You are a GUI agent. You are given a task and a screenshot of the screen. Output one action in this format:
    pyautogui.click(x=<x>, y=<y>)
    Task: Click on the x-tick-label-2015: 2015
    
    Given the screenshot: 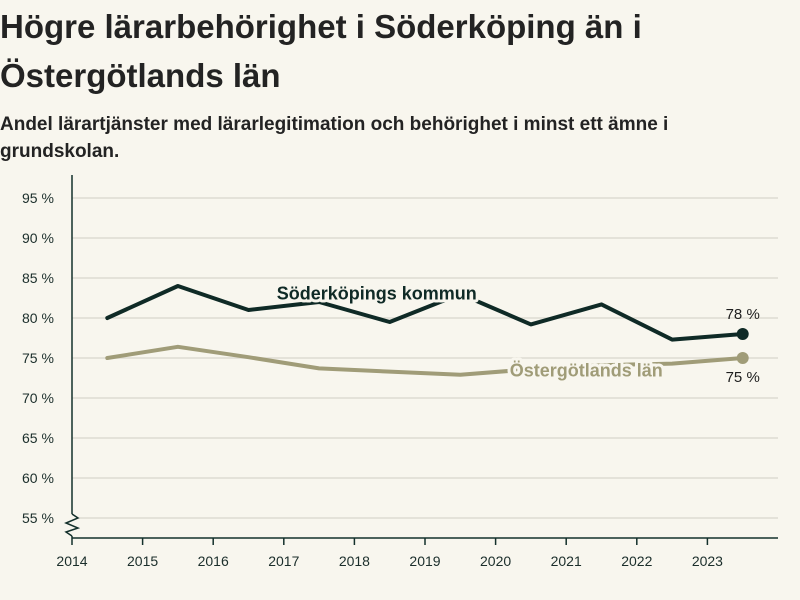 What is the action you would take?
    pyautogui.click(x=142, y=561)
    